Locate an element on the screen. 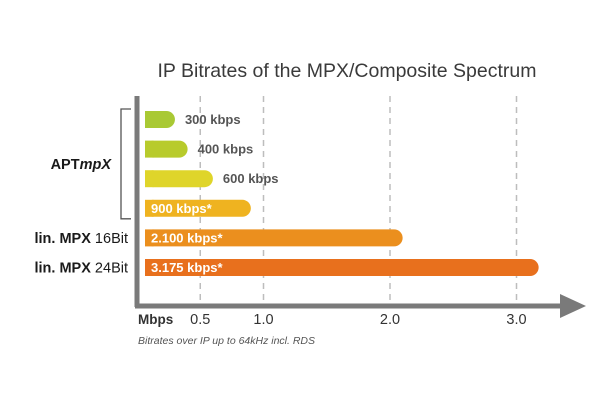 This screenshot has width=600, height=400. group-bracket is located at coordinates (125, 164).